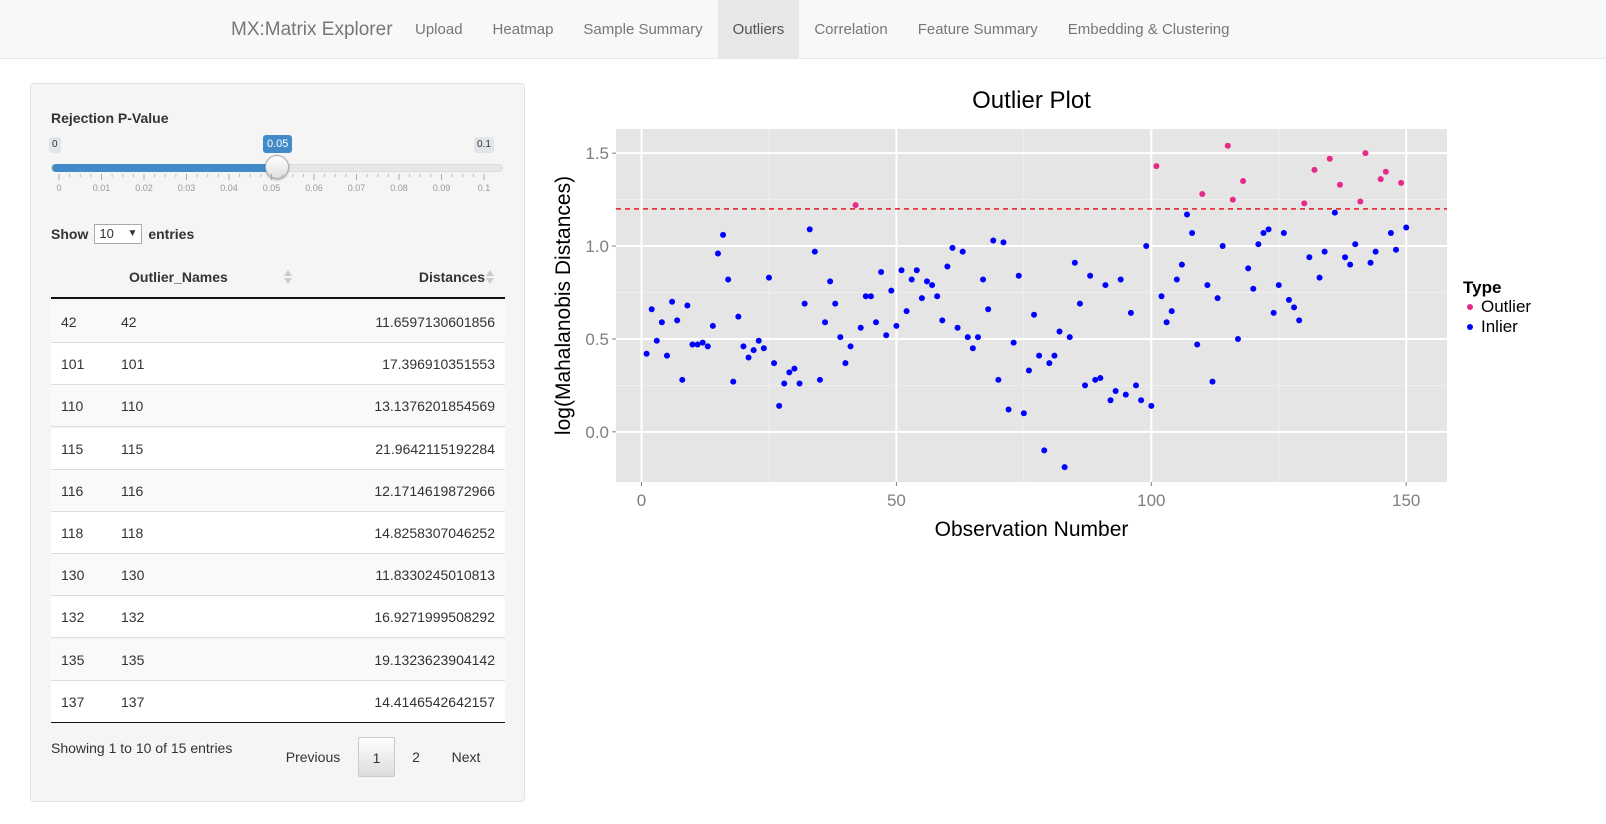  I want to click on previous-page-button: Previous, so click(313, 757).